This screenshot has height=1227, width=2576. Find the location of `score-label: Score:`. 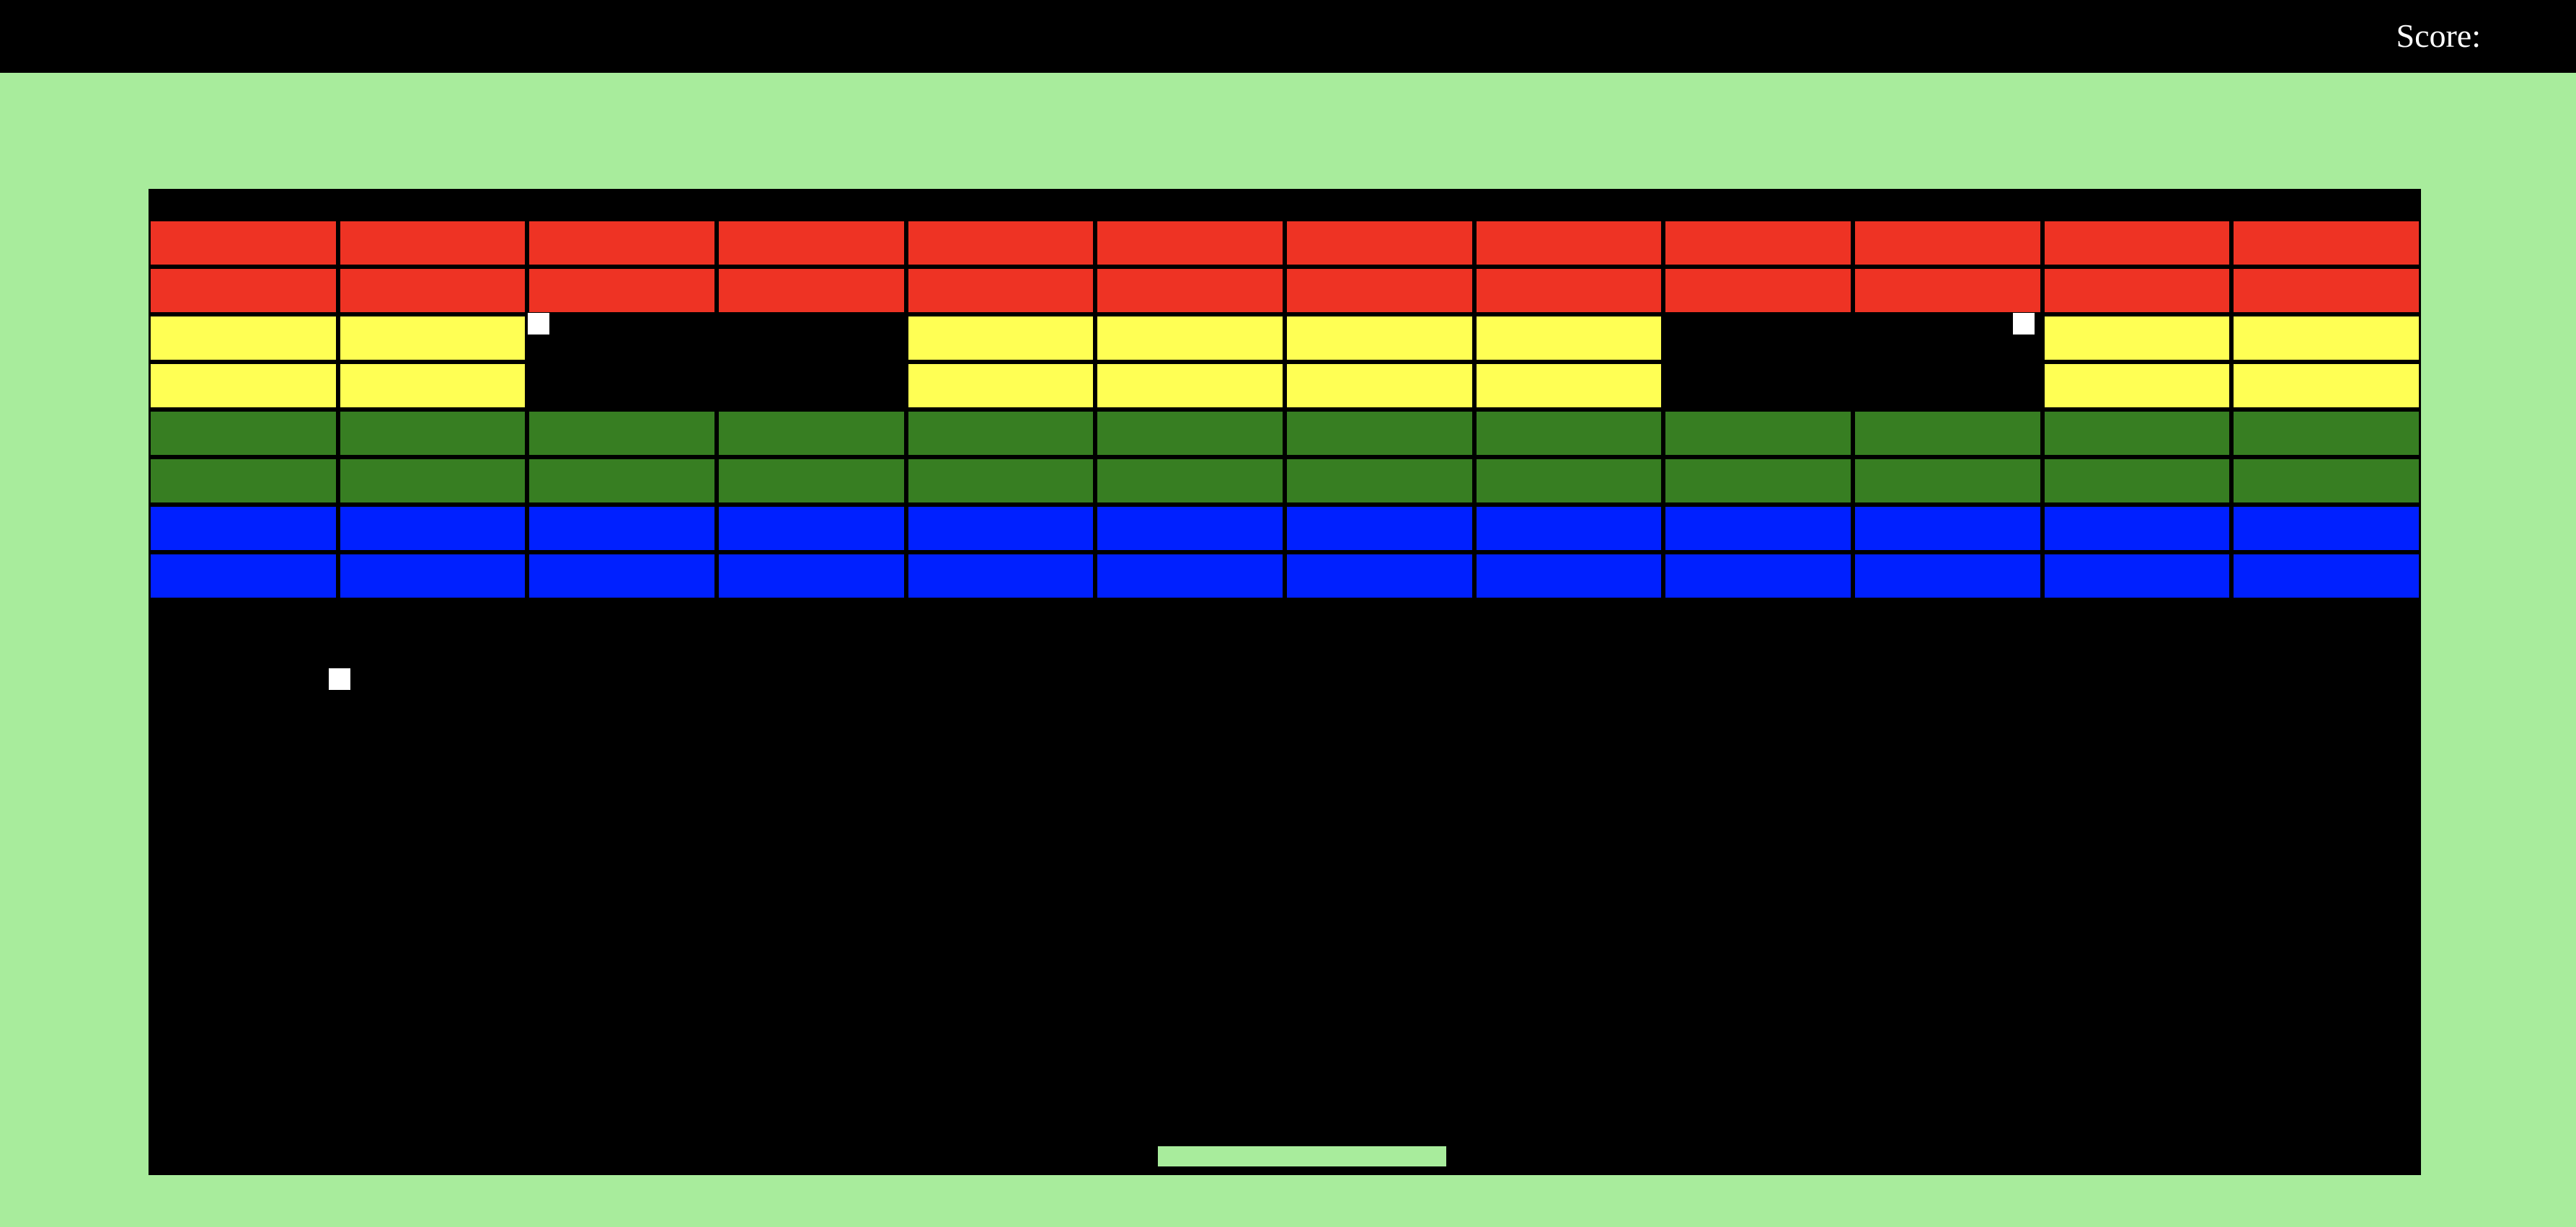

score-label: Score: is located at coordinates (2438, 35).